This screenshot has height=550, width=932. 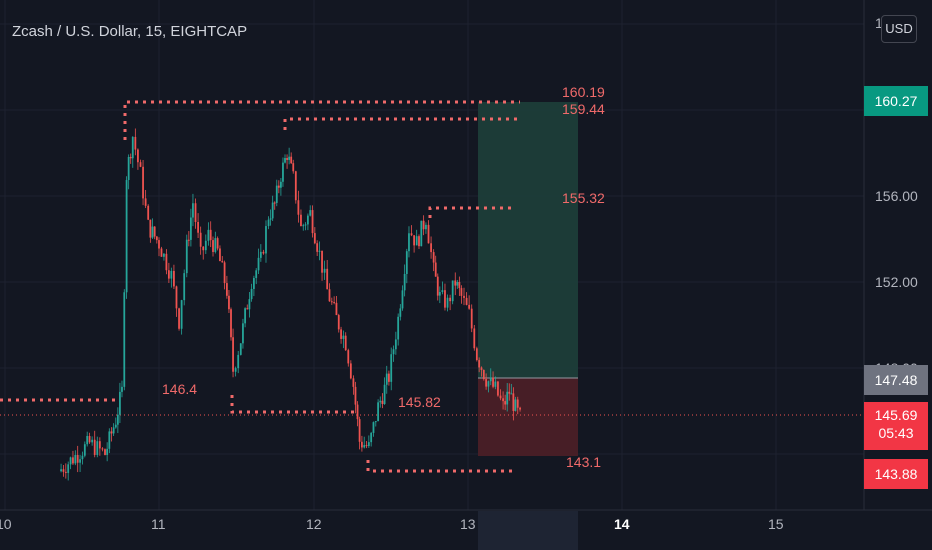 I want to click on time-label-15: 15, so click(x=776, y=524).